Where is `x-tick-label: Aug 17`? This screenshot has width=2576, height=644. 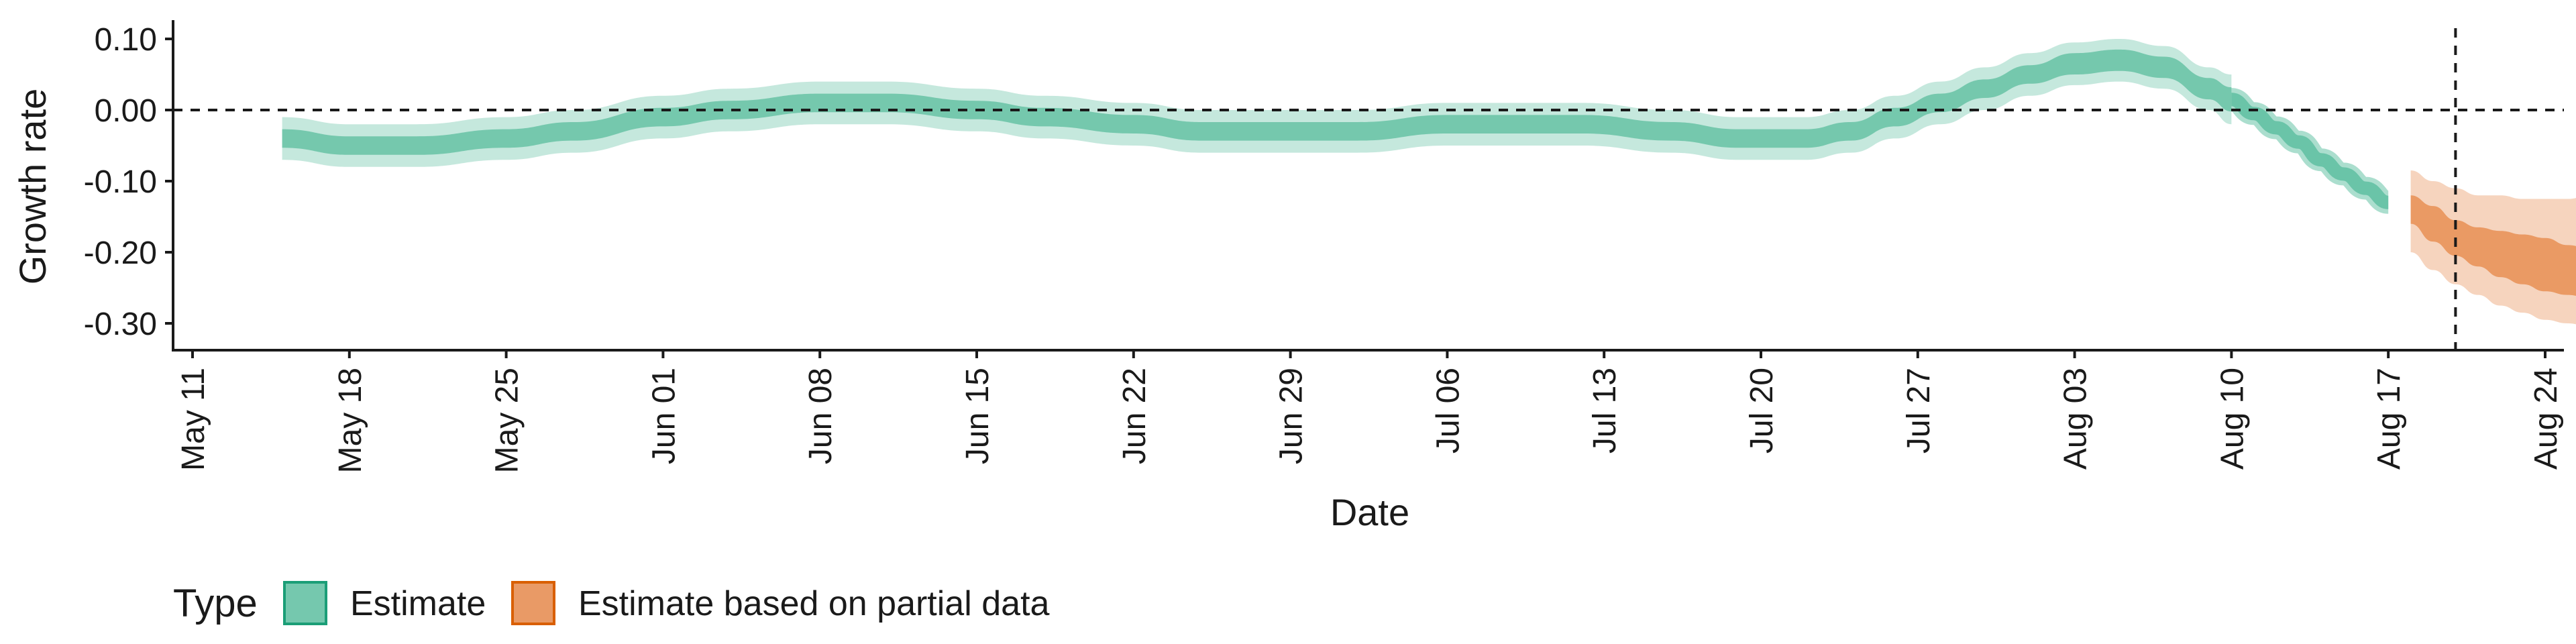 x-tick-label: Aug 17 is located at coordinates (2389, 419).